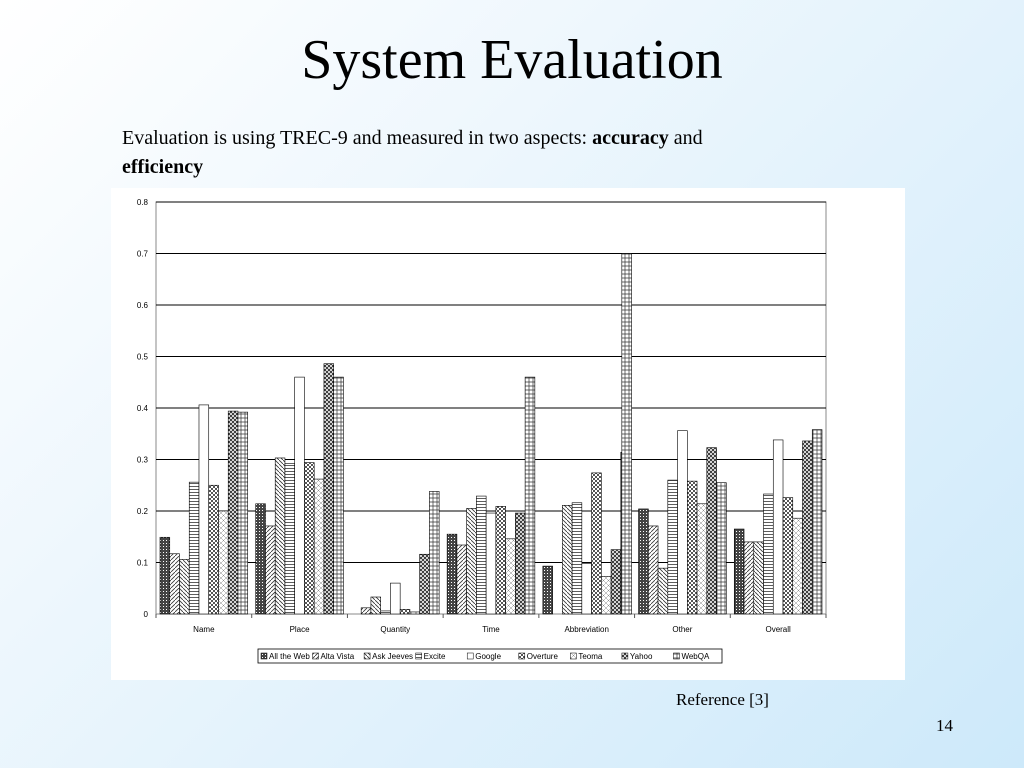  Describe the element at coordinates (630, 138) in the screenshot. I see `accuracy-word: accuracy` at that location.